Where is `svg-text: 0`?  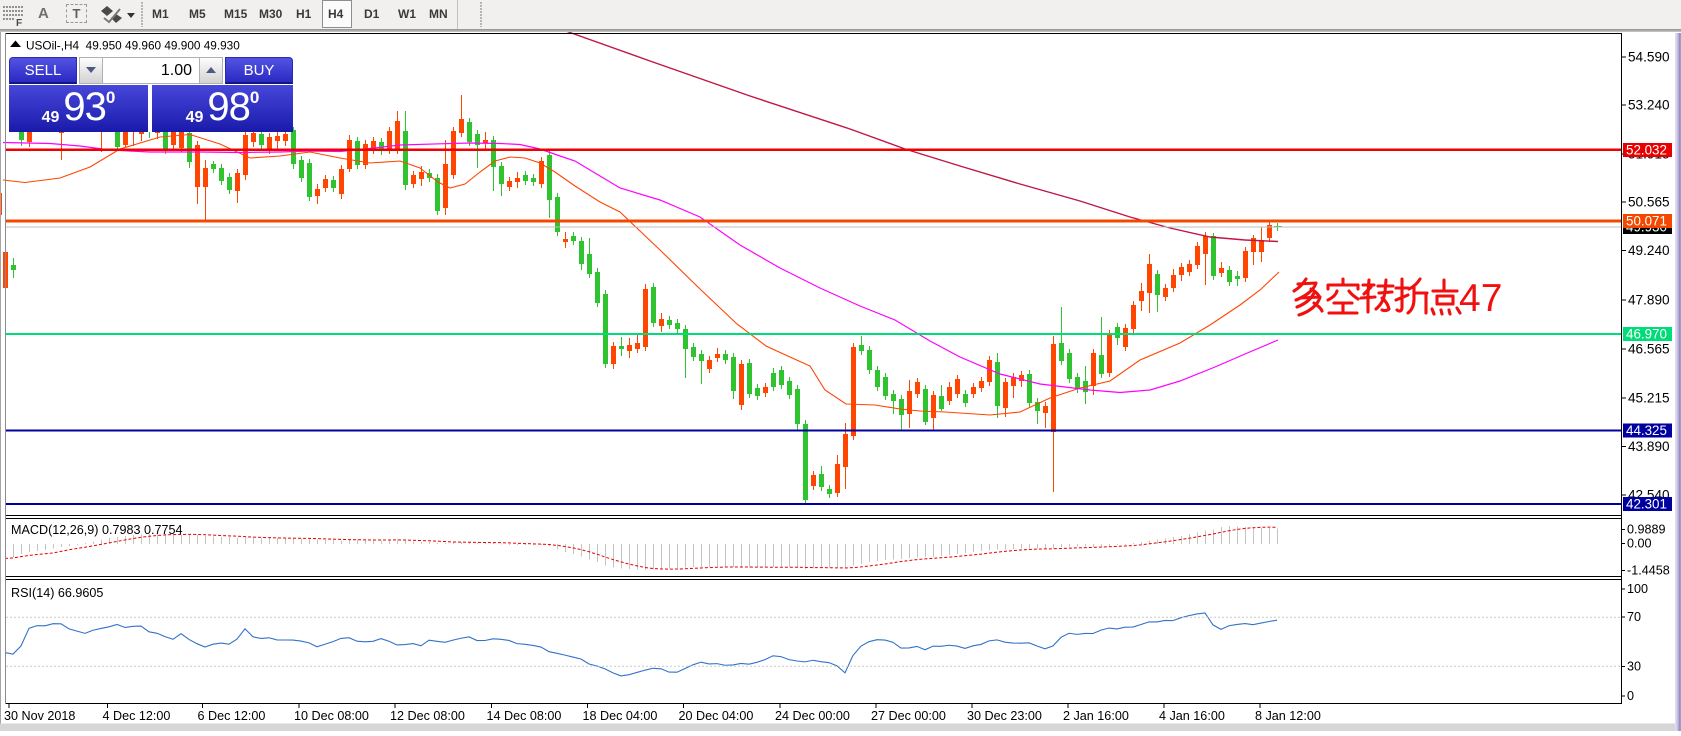
svg-text: 0 is located at coordinates (1630, 696).